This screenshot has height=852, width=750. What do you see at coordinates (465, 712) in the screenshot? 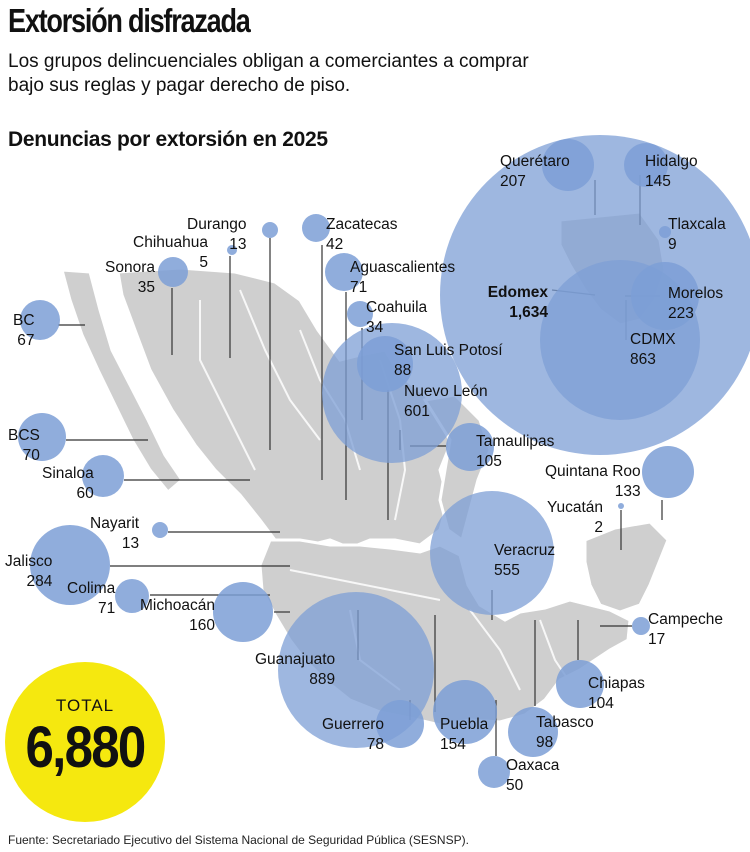
I see `bubble-puebla` at bounding box center [465, 712].